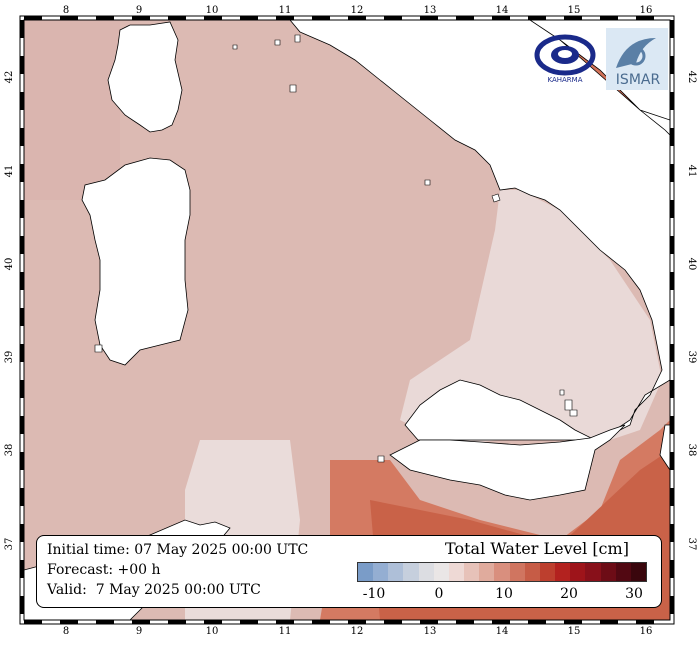  What do you see at coordinates (139, 631) in the screenshot?
I see `lon-tick-bottom: 9` at bounding box center [139, 631].